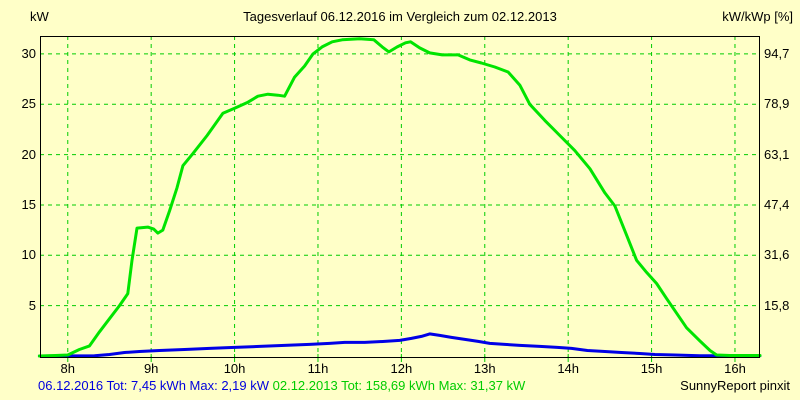  Describe the element at coordinates (777, 154) in the screenshot. I see `y-axis-label-right: 63,1` at that location.